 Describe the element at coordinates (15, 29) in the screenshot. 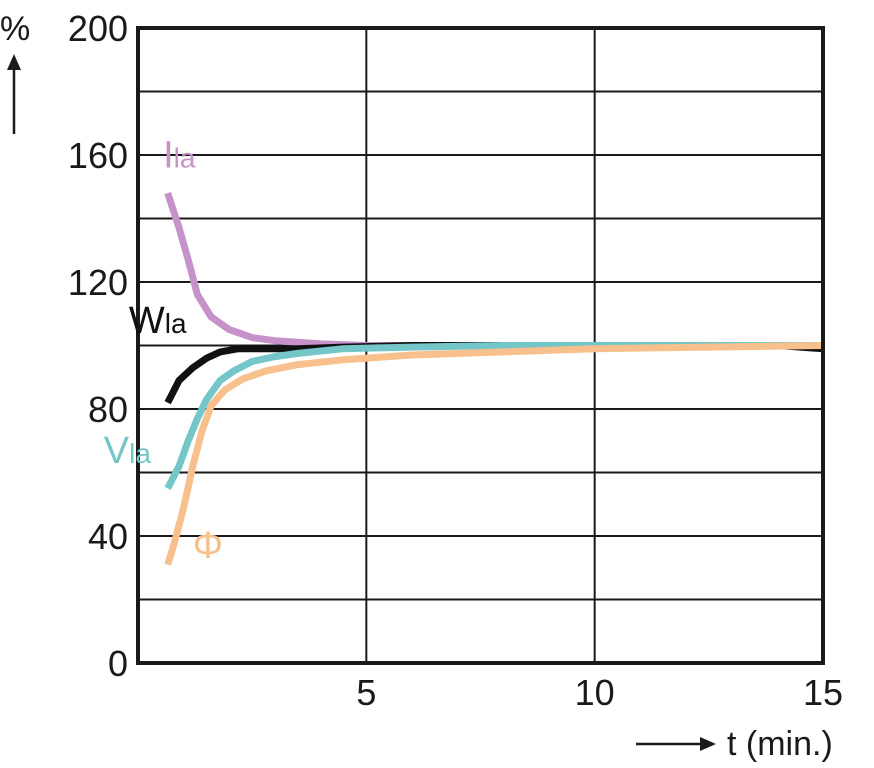

I see `y-axis-label: %` at that location.